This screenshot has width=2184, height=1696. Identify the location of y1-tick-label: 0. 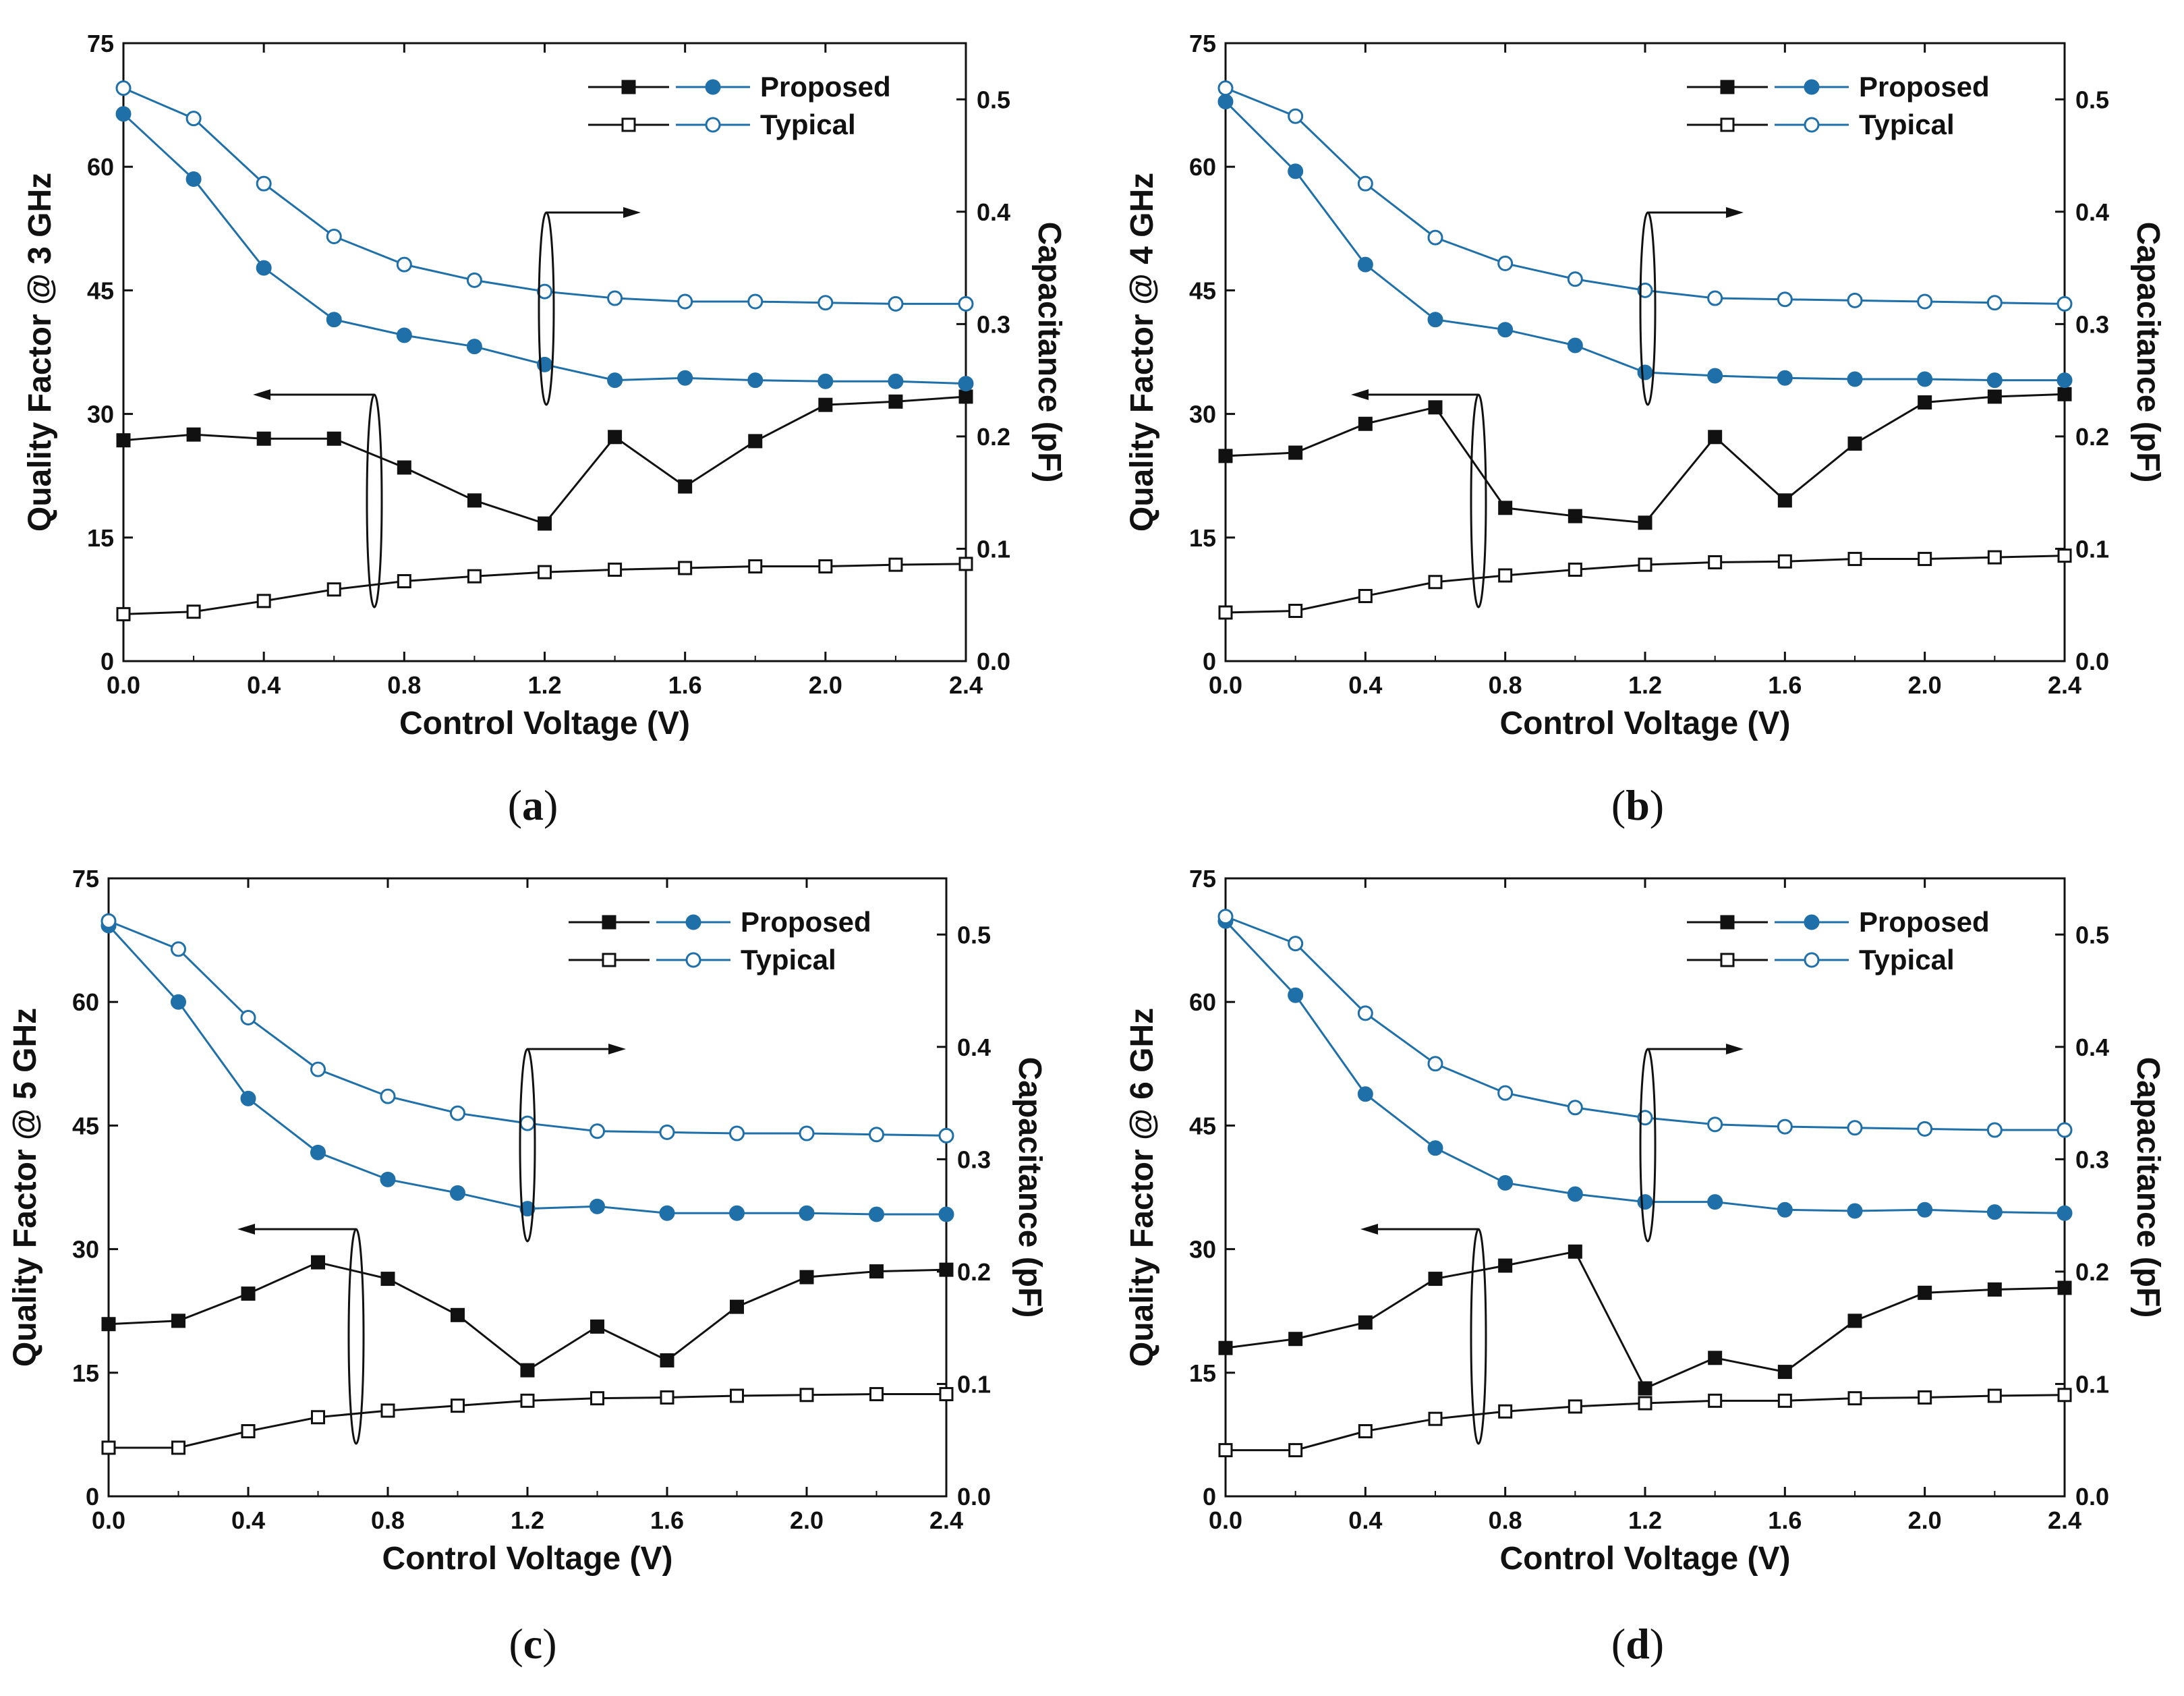
(1209, 1496).